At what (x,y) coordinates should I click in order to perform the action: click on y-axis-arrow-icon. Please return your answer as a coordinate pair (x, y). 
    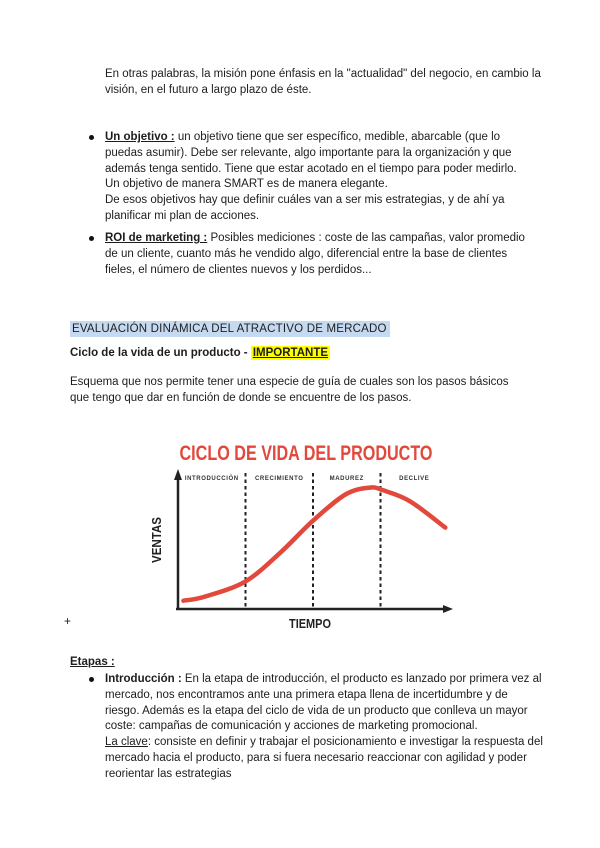
    Looking at the image, I should click on (178, 474).